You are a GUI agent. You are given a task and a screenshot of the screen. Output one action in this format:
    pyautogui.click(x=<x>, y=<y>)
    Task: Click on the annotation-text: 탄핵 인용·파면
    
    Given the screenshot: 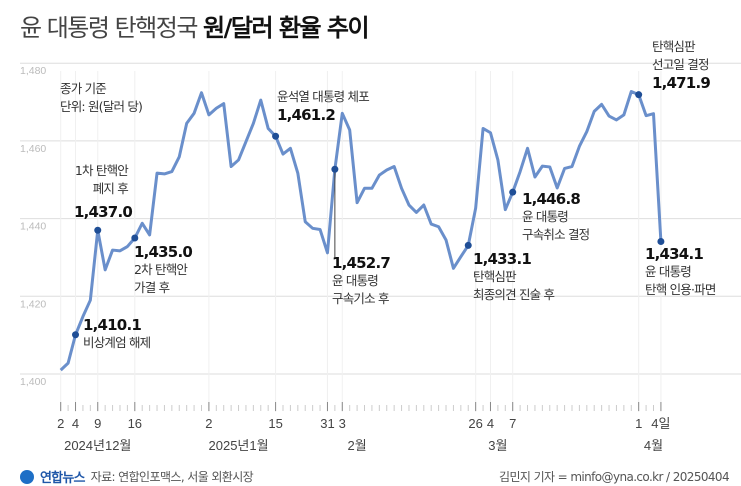 What is the action you would take?
    pyautogui.click(x=680, y=289)
    